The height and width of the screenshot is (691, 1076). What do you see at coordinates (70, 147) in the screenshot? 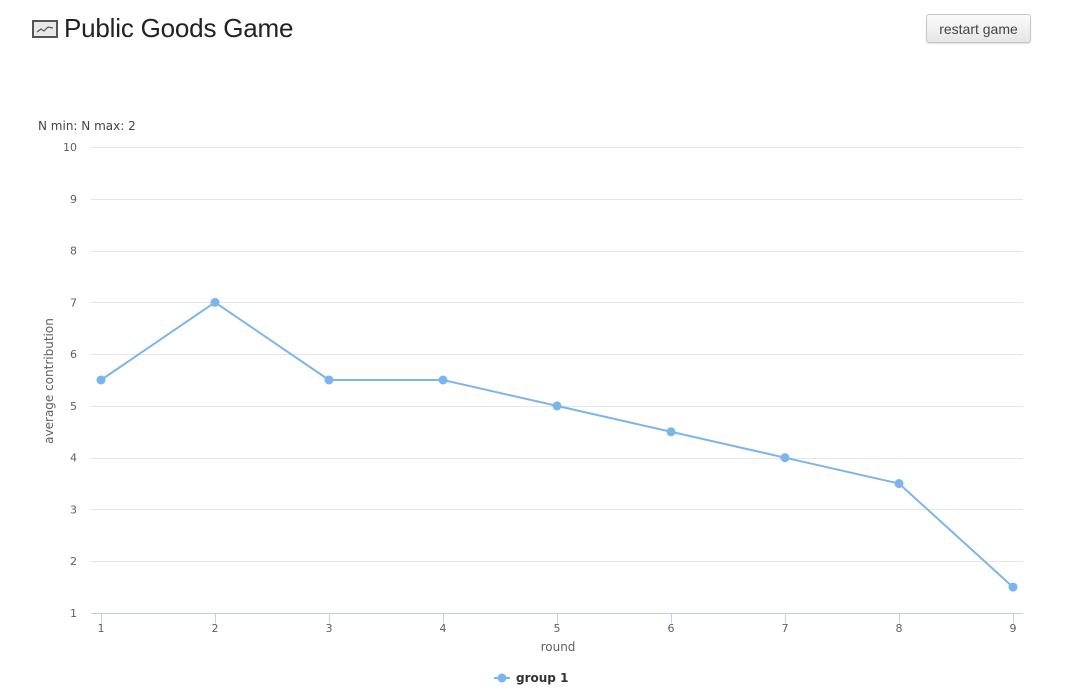
I see `y-tick-label: 10` at bounding box center [70, 147].